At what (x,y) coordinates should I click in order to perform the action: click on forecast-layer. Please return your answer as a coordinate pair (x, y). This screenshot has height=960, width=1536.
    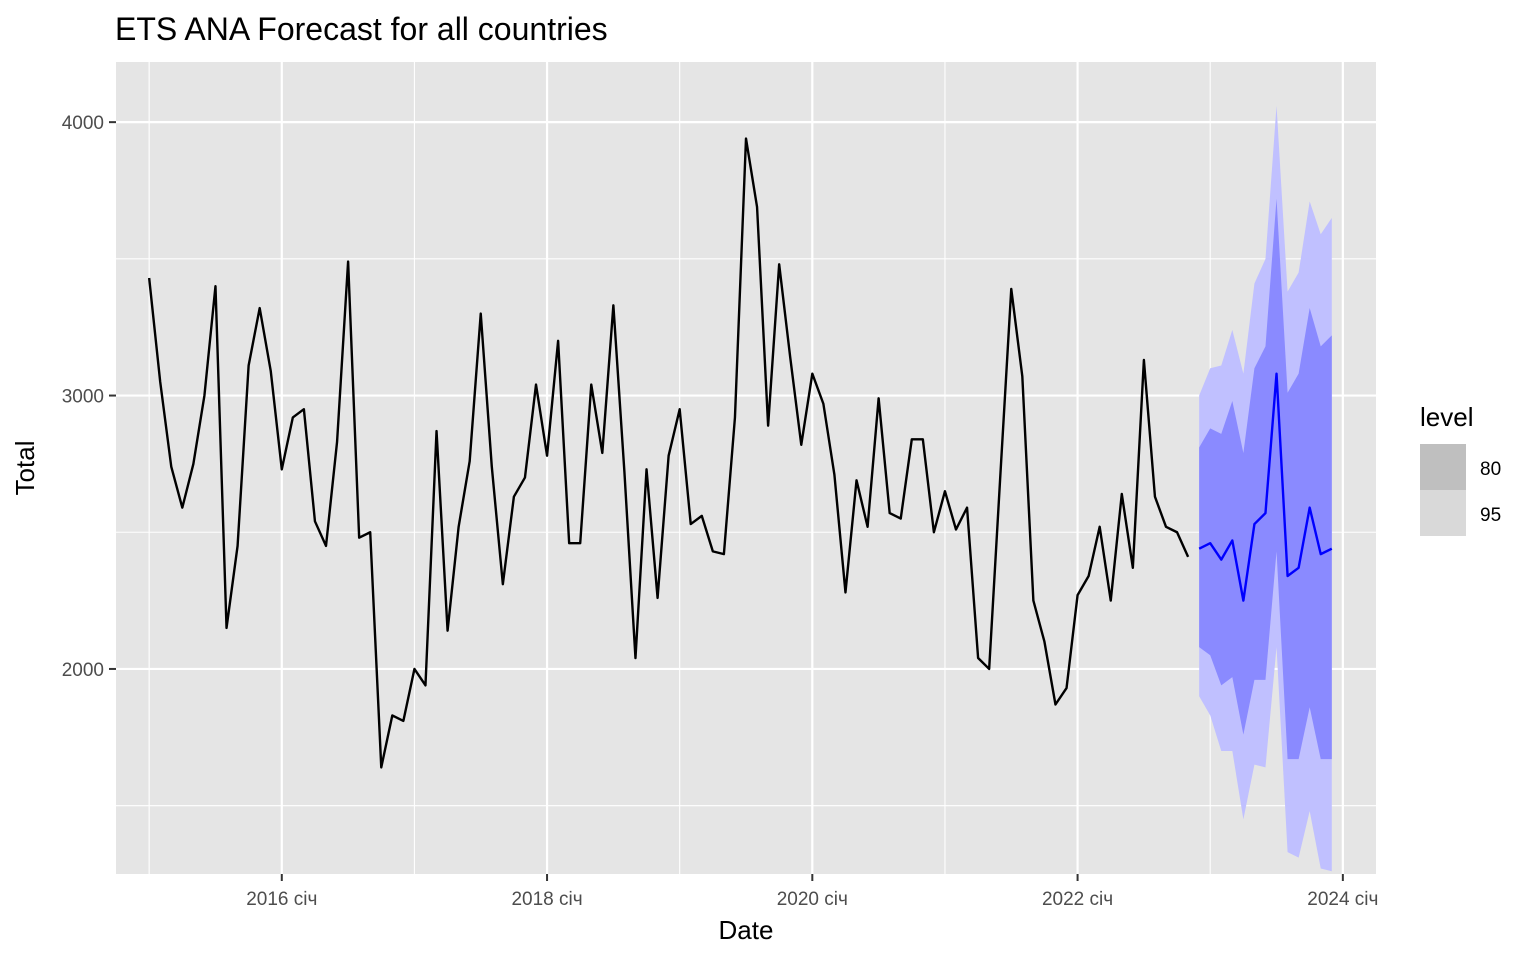
    Looking at the image, I should click on (1265, 487).